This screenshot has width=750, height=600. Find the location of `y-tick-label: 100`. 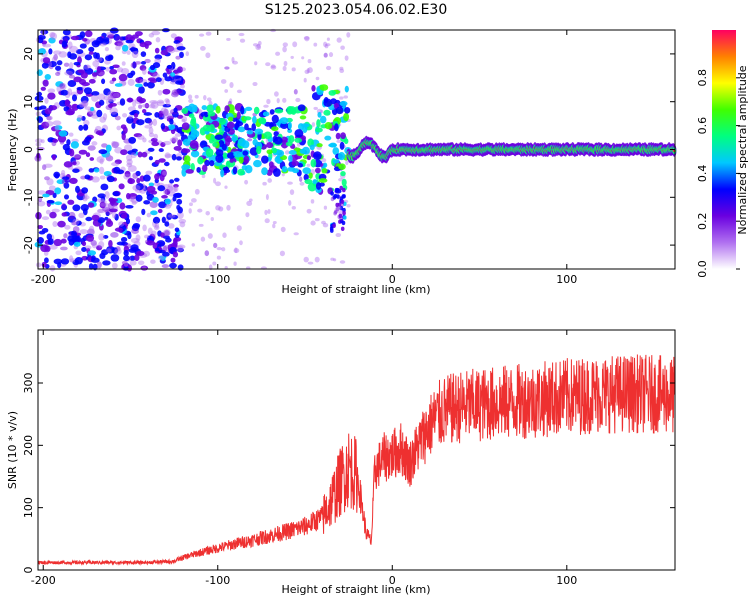

y-tick-label: 100 is located at coordinates (28, 507).